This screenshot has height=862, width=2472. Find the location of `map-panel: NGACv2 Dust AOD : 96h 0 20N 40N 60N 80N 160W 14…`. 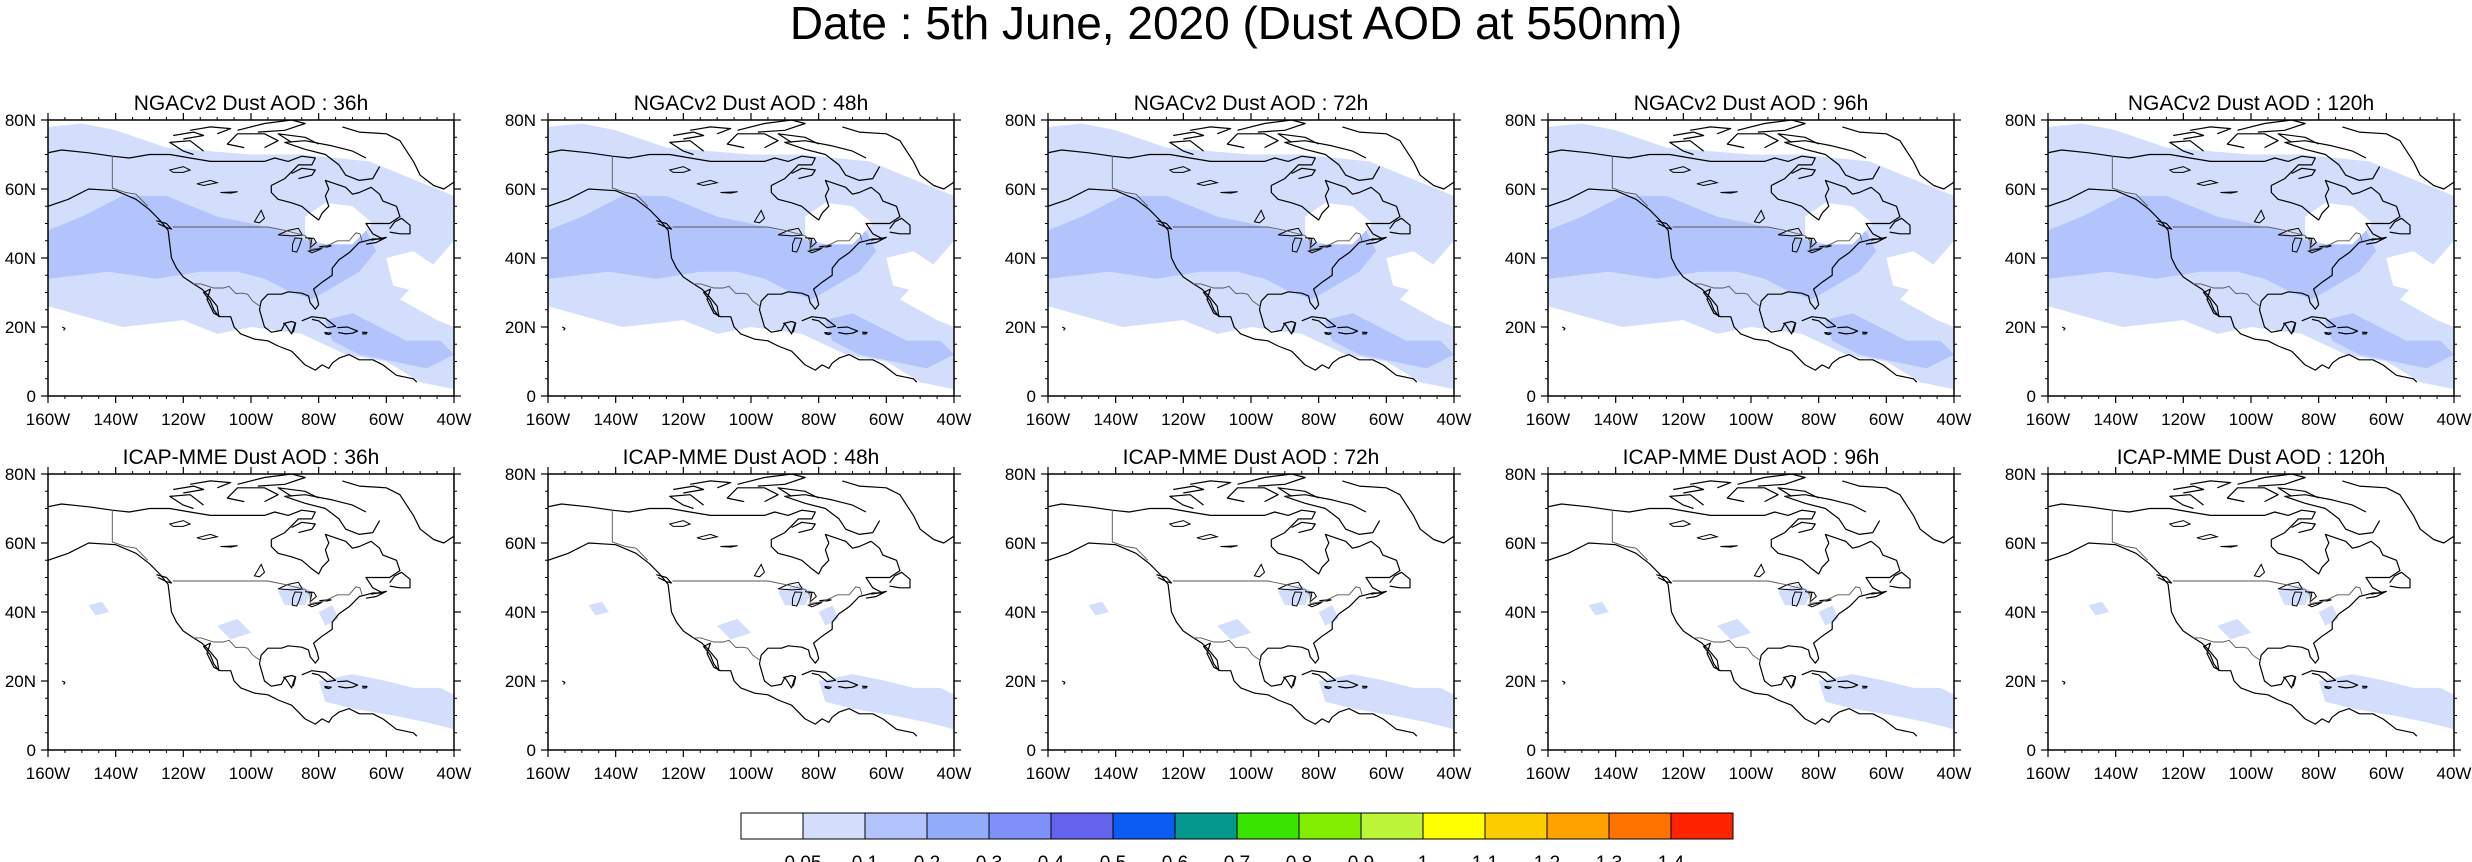

map-panel: NGACv2 Dust AOD : 96h 0 20N 40N 60N 80N 160W 14… is located at coordinates (1738, 260).